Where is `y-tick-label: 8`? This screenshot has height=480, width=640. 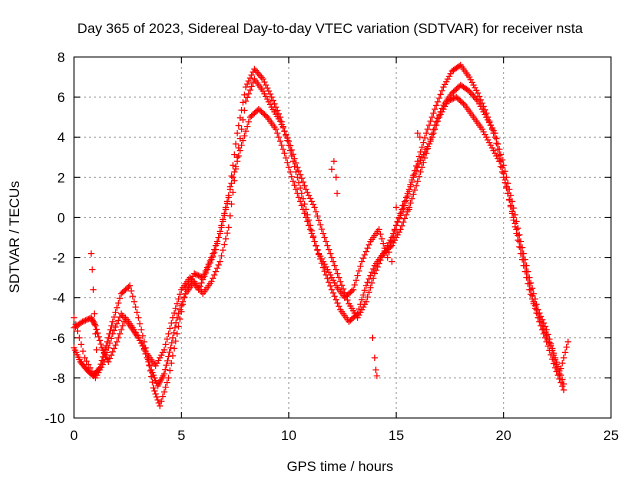
y-tick-label: 8 is located at coordinates (61, 57).